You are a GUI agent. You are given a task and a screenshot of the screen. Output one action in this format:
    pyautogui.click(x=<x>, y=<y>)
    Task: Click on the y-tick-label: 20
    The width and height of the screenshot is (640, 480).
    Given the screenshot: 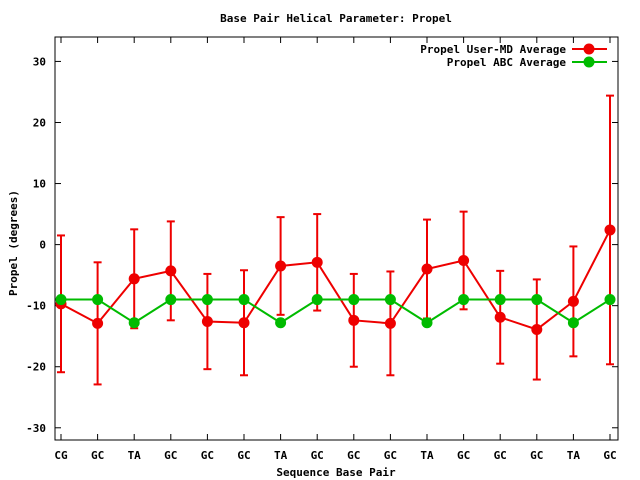 What is the action you would take?
    pyautogui.click(x=39, y=122)
    